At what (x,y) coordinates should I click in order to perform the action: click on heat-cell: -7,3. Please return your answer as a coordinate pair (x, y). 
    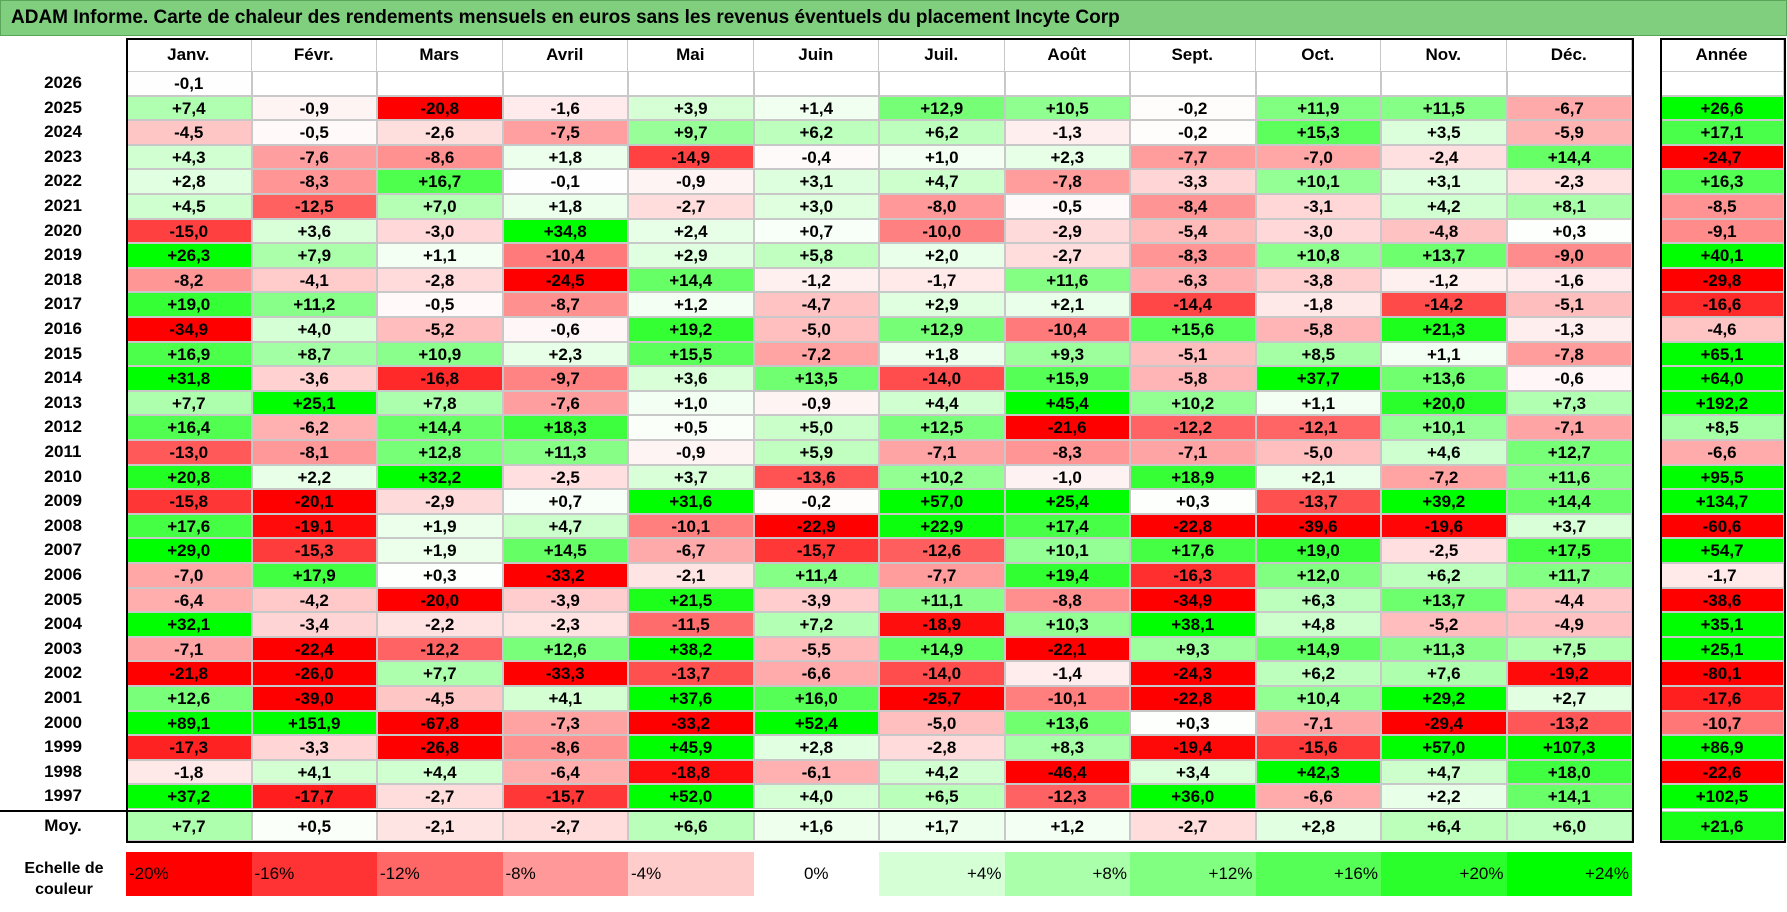
    Looking at the image, I should click on (565, 723).